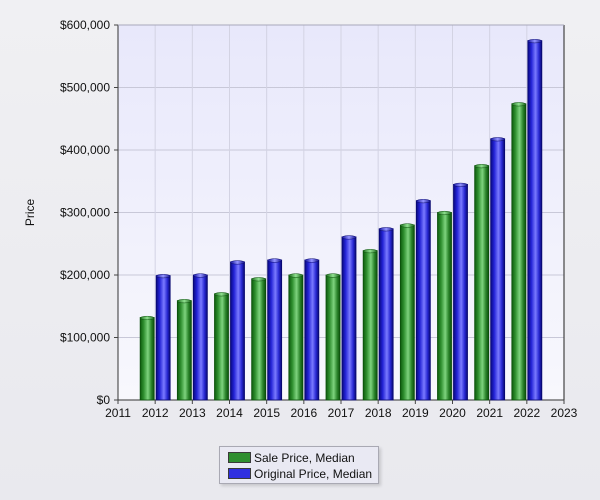 The height and width of the screenshot is (500, 600). Describe the element at coordinates (85, 338) in the screenshot. I see `y-tick-label: $100,000` at that location.